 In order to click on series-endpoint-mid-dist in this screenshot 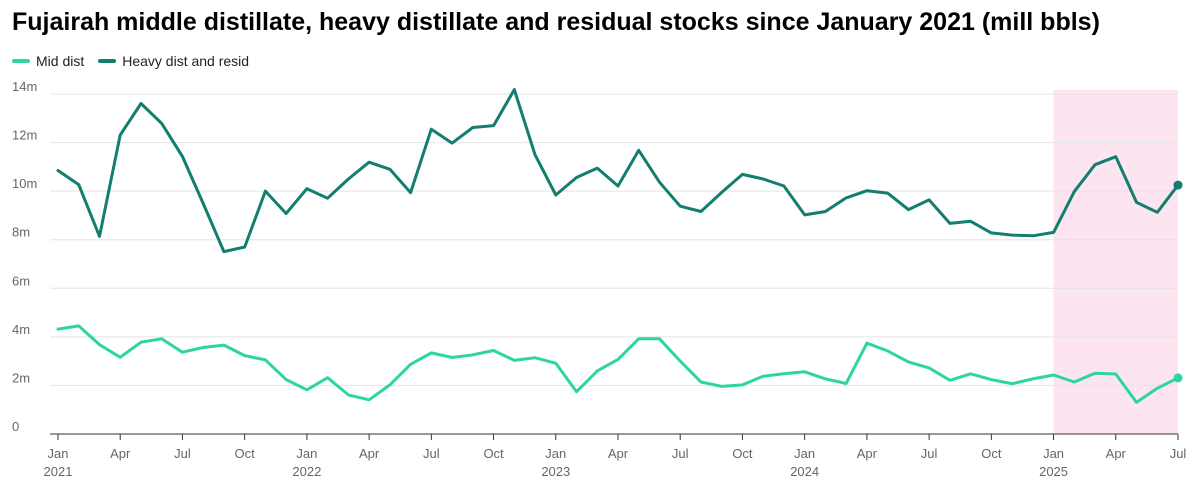, I will do `click(1178, 378)`.